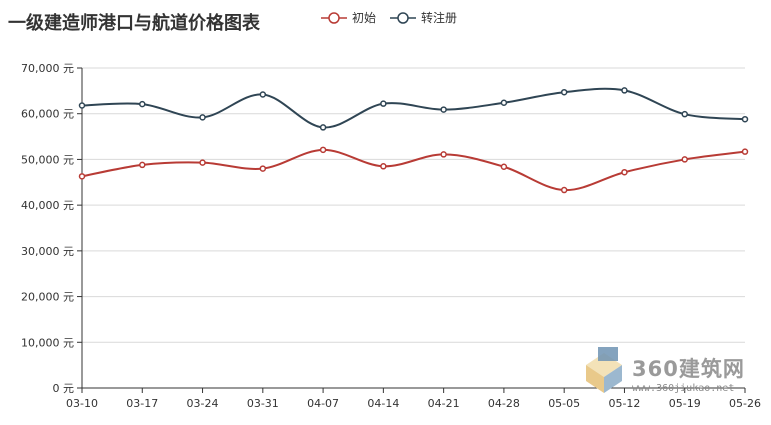 This screenshot has width=771, height=425. I want to click on x-tick-label: 04-14, so click(383, 403).